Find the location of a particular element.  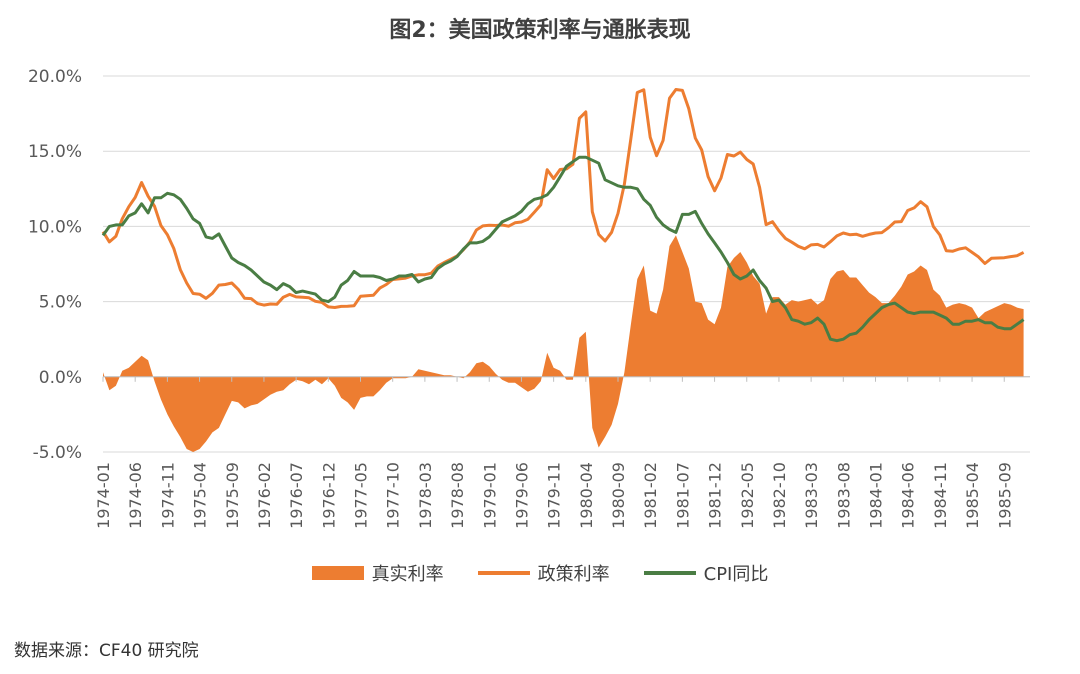

legend-label-real-rate: 真实利率 is located at coordinates (407, 574).